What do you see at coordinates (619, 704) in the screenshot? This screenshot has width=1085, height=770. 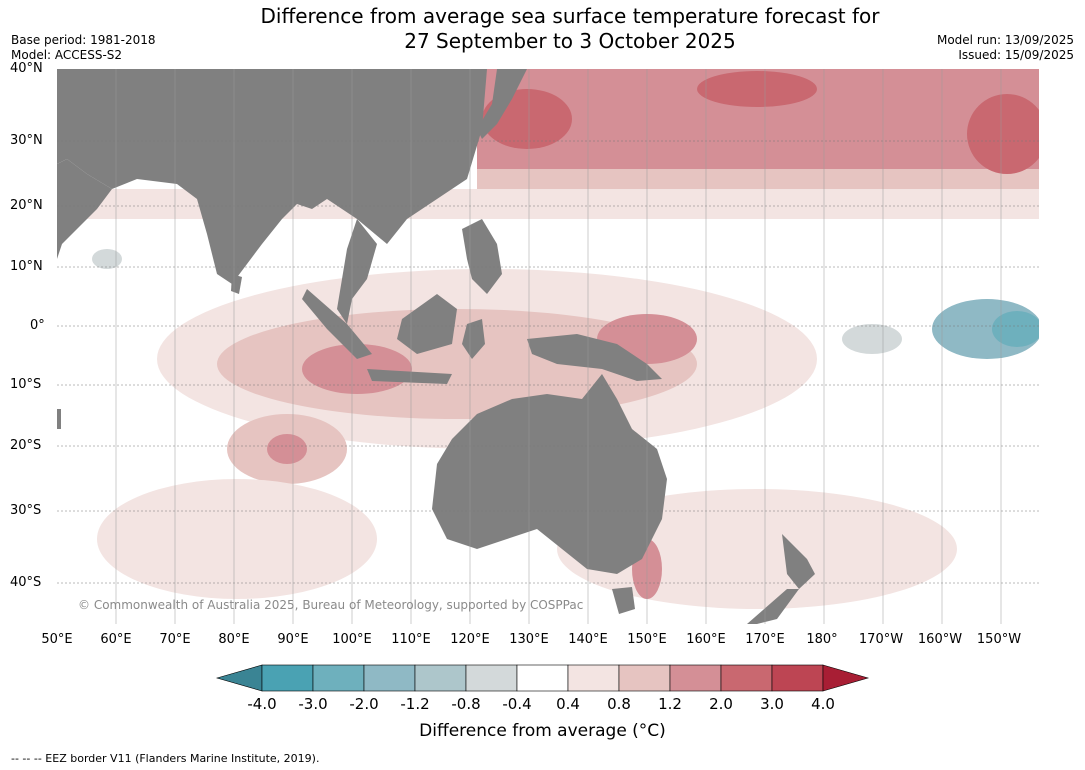 I see `colorbar-tick-label: 0.8` at bounding box center [619, 704].